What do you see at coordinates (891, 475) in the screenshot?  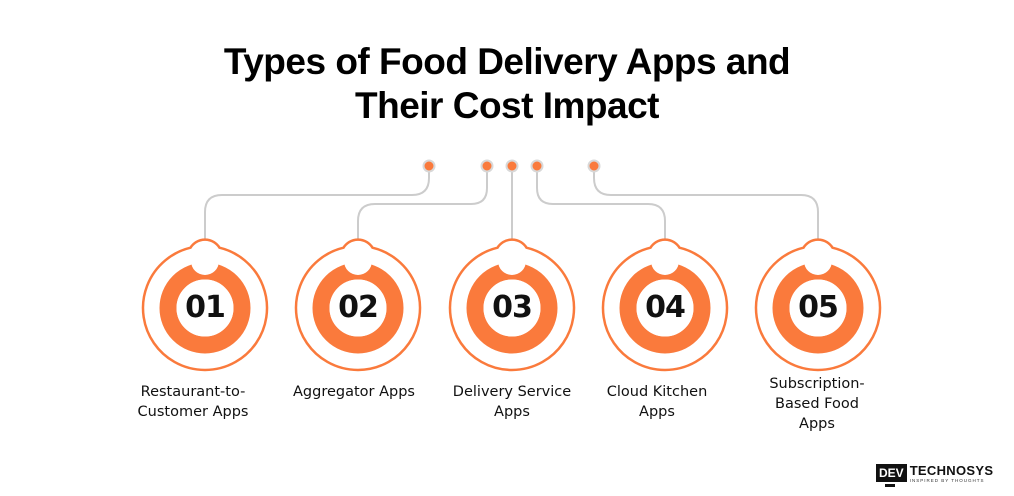 I see `logo-mark-icon: DEV` at bounding box center [891, 475].